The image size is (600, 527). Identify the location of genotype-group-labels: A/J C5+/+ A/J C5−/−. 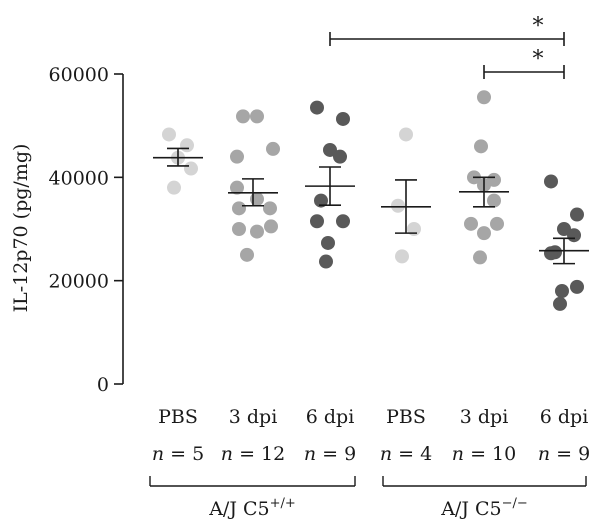
(368, 498).